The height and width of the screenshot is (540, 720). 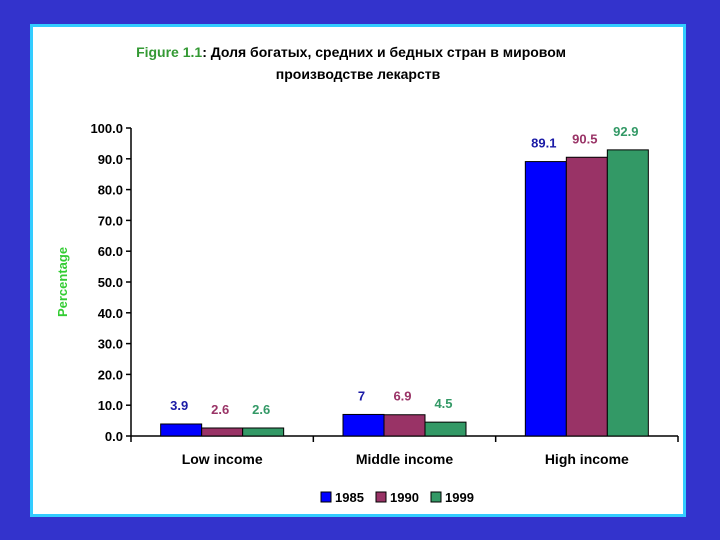 I want to click on y-tick-label: 30.0, so click(x=110, y=344).